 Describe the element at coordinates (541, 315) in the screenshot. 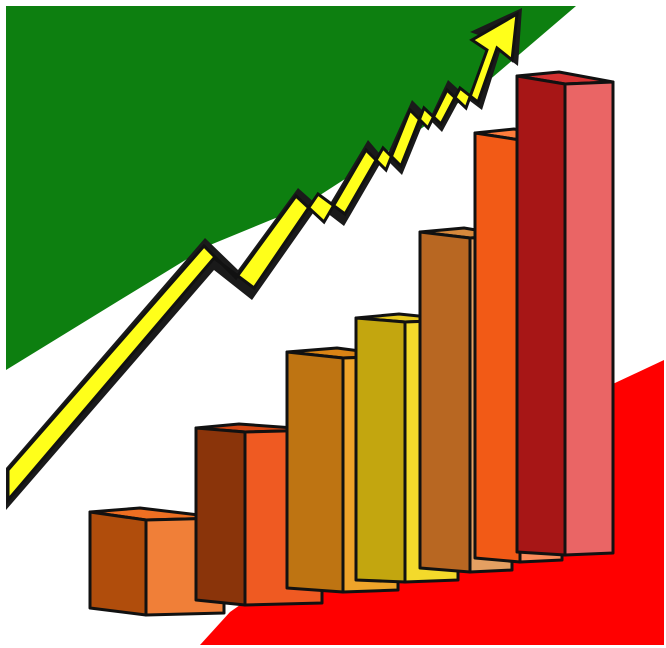

I see `bar-7-side` at that location.